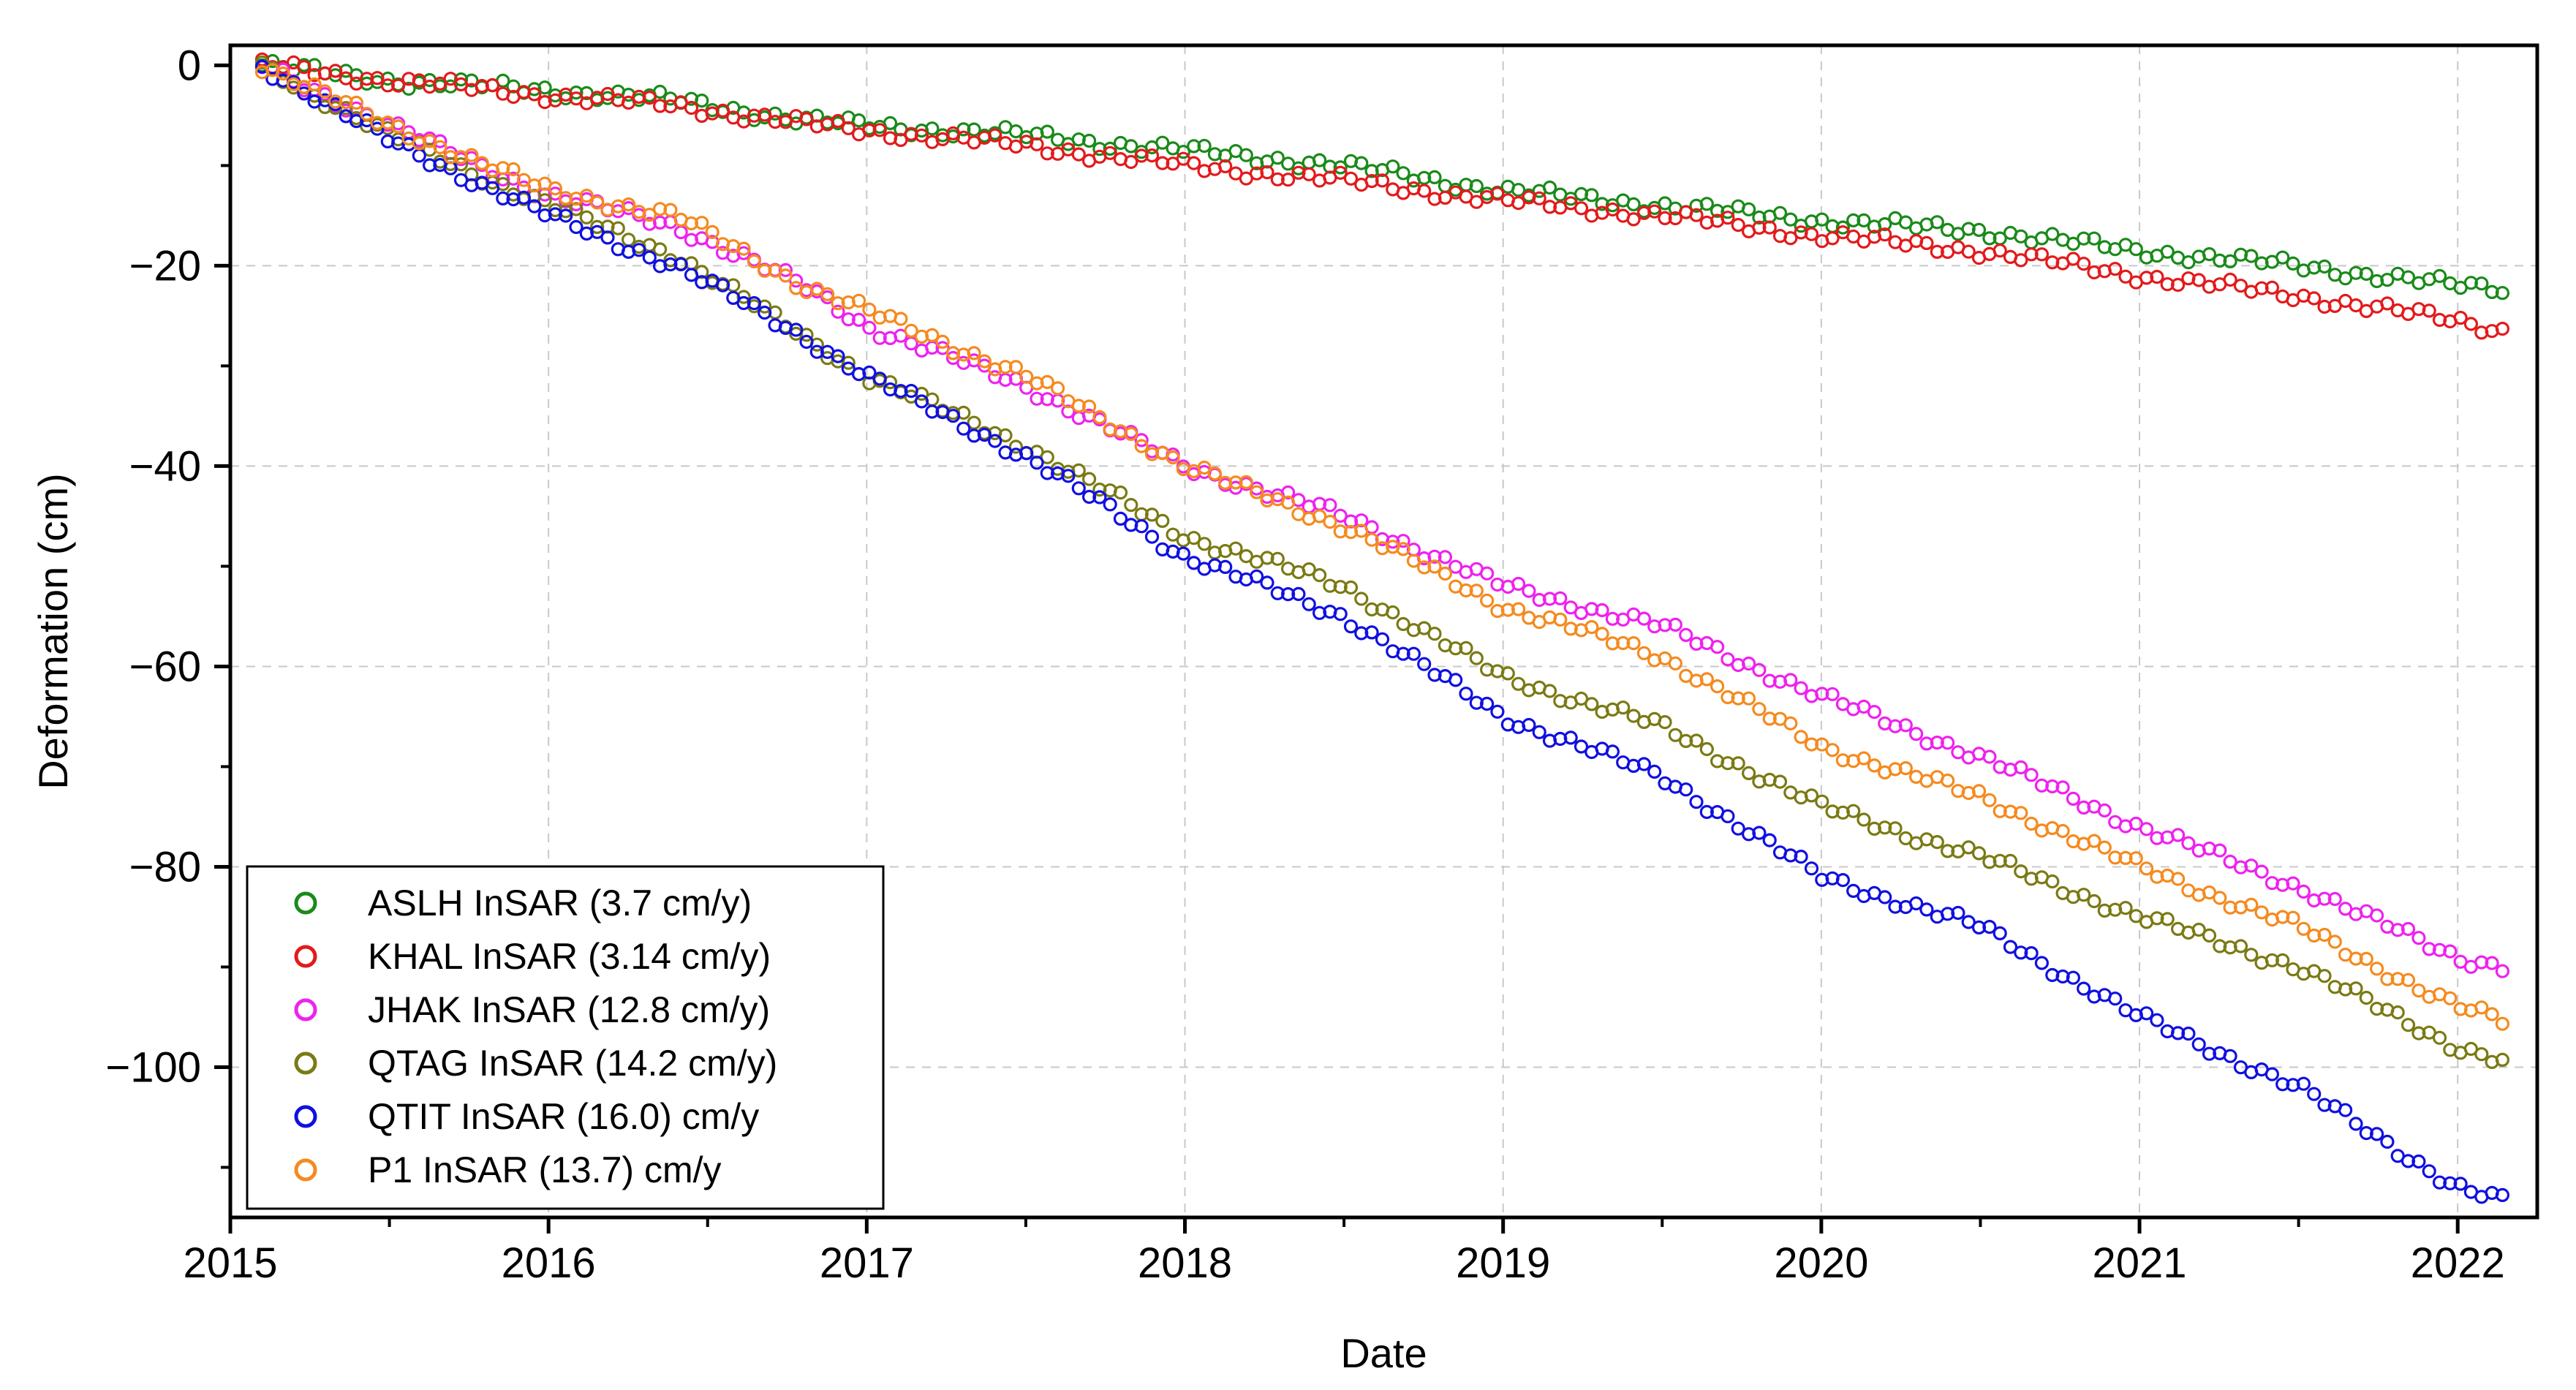 Image resolution: width=2576 pixels, height=1390 pixels. I want to click on legend-label: JHAK InSAR (12.8 cm/y), so click(569, 1009).